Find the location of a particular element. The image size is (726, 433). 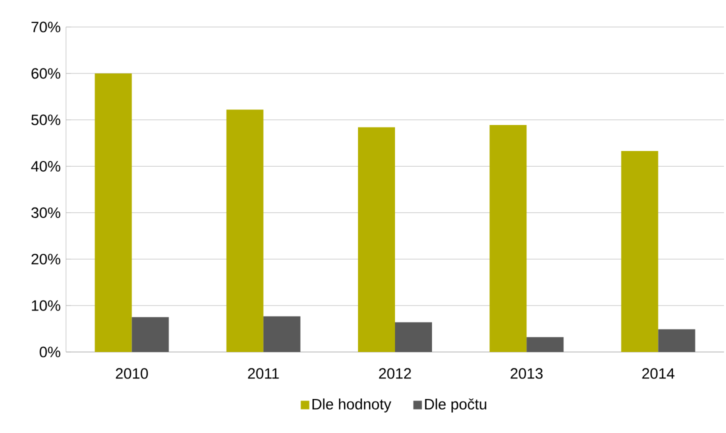

y-tick-label: 20% is located at coordinates (46, 259).